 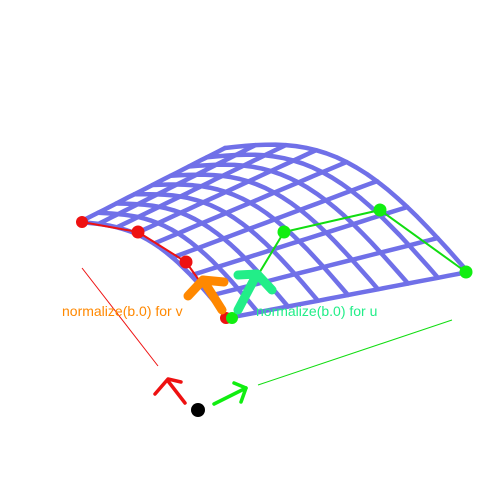 What do you see at coordinates (122, 311) in the screenshot?
I see `v-tangent-label: normalize(b.0) for v` at bounding box center [122, 311].